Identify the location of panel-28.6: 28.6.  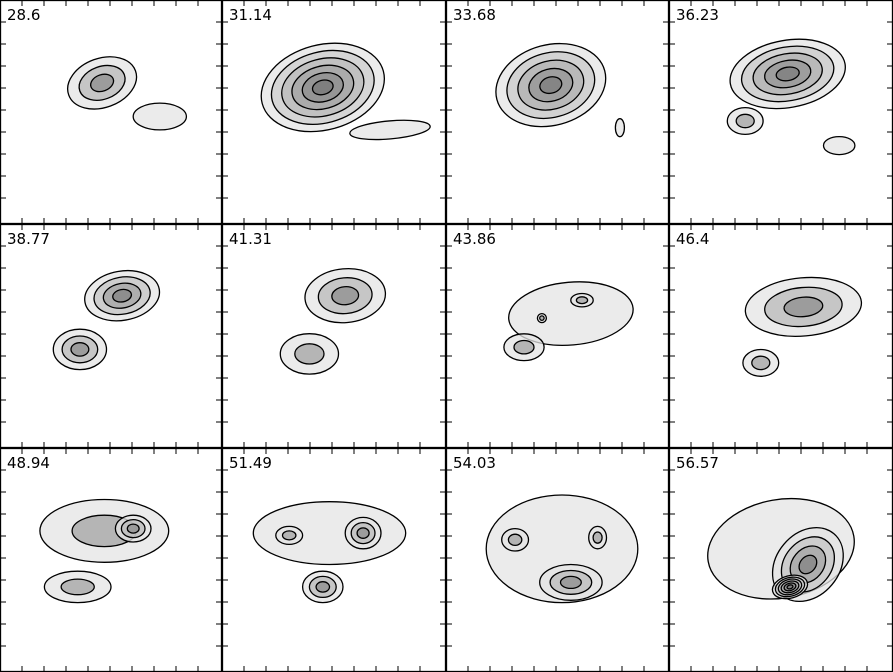
(111, 112).